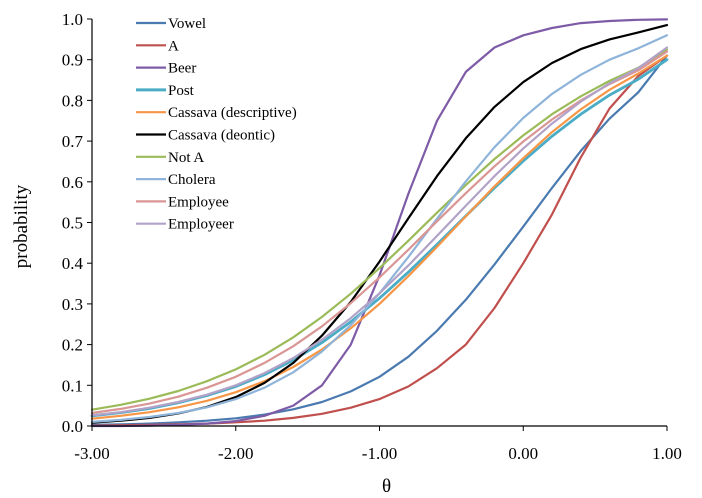 This screenshot has height=498, width=702. Describe the element at coordinates (523, 453) in the screenshot. I see `x-tick-label: 0.00` at that location.